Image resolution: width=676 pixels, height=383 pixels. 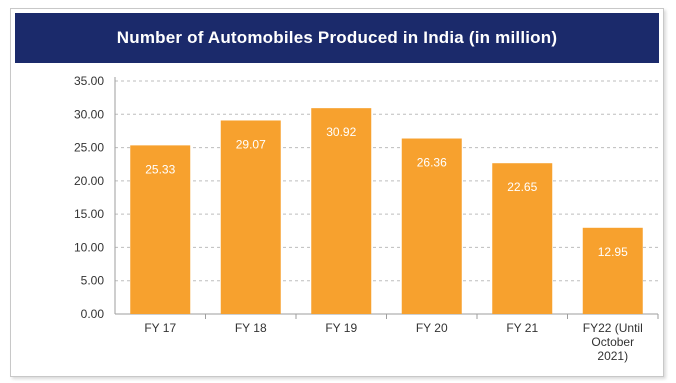 I want to click on data-label: 26.36, so click(x=432, y=163).